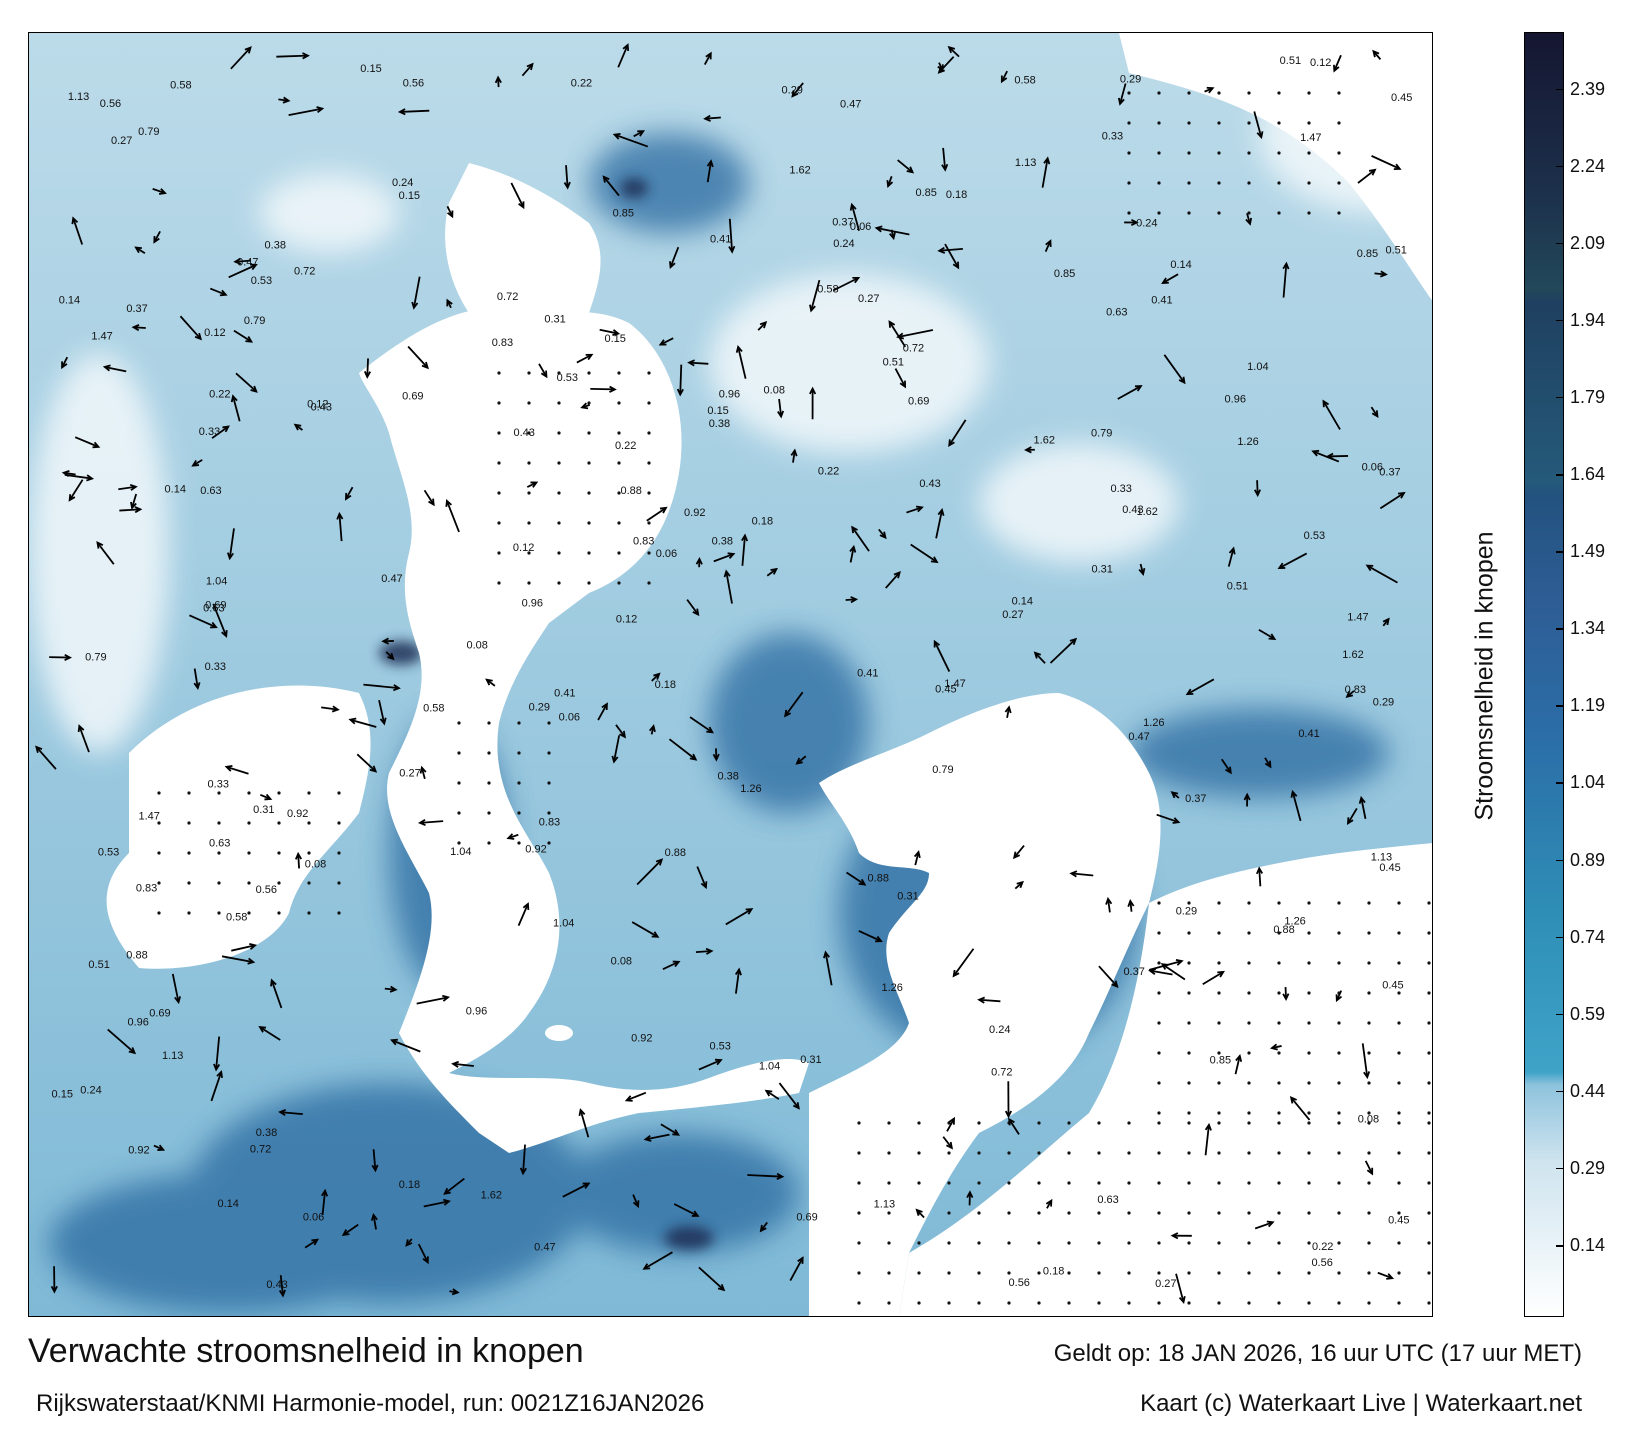 This screenshot has width=1650, height=1450. Describe the element at coordinates (1064, 274) in the screenshot. I see `speed-label: 0.85` at that location.